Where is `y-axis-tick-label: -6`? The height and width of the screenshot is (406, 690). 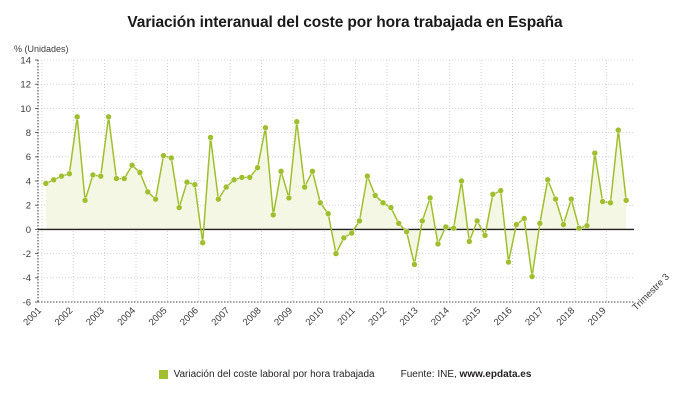 y-axis-tick-label: -6 is located at coordinates (27, 302).